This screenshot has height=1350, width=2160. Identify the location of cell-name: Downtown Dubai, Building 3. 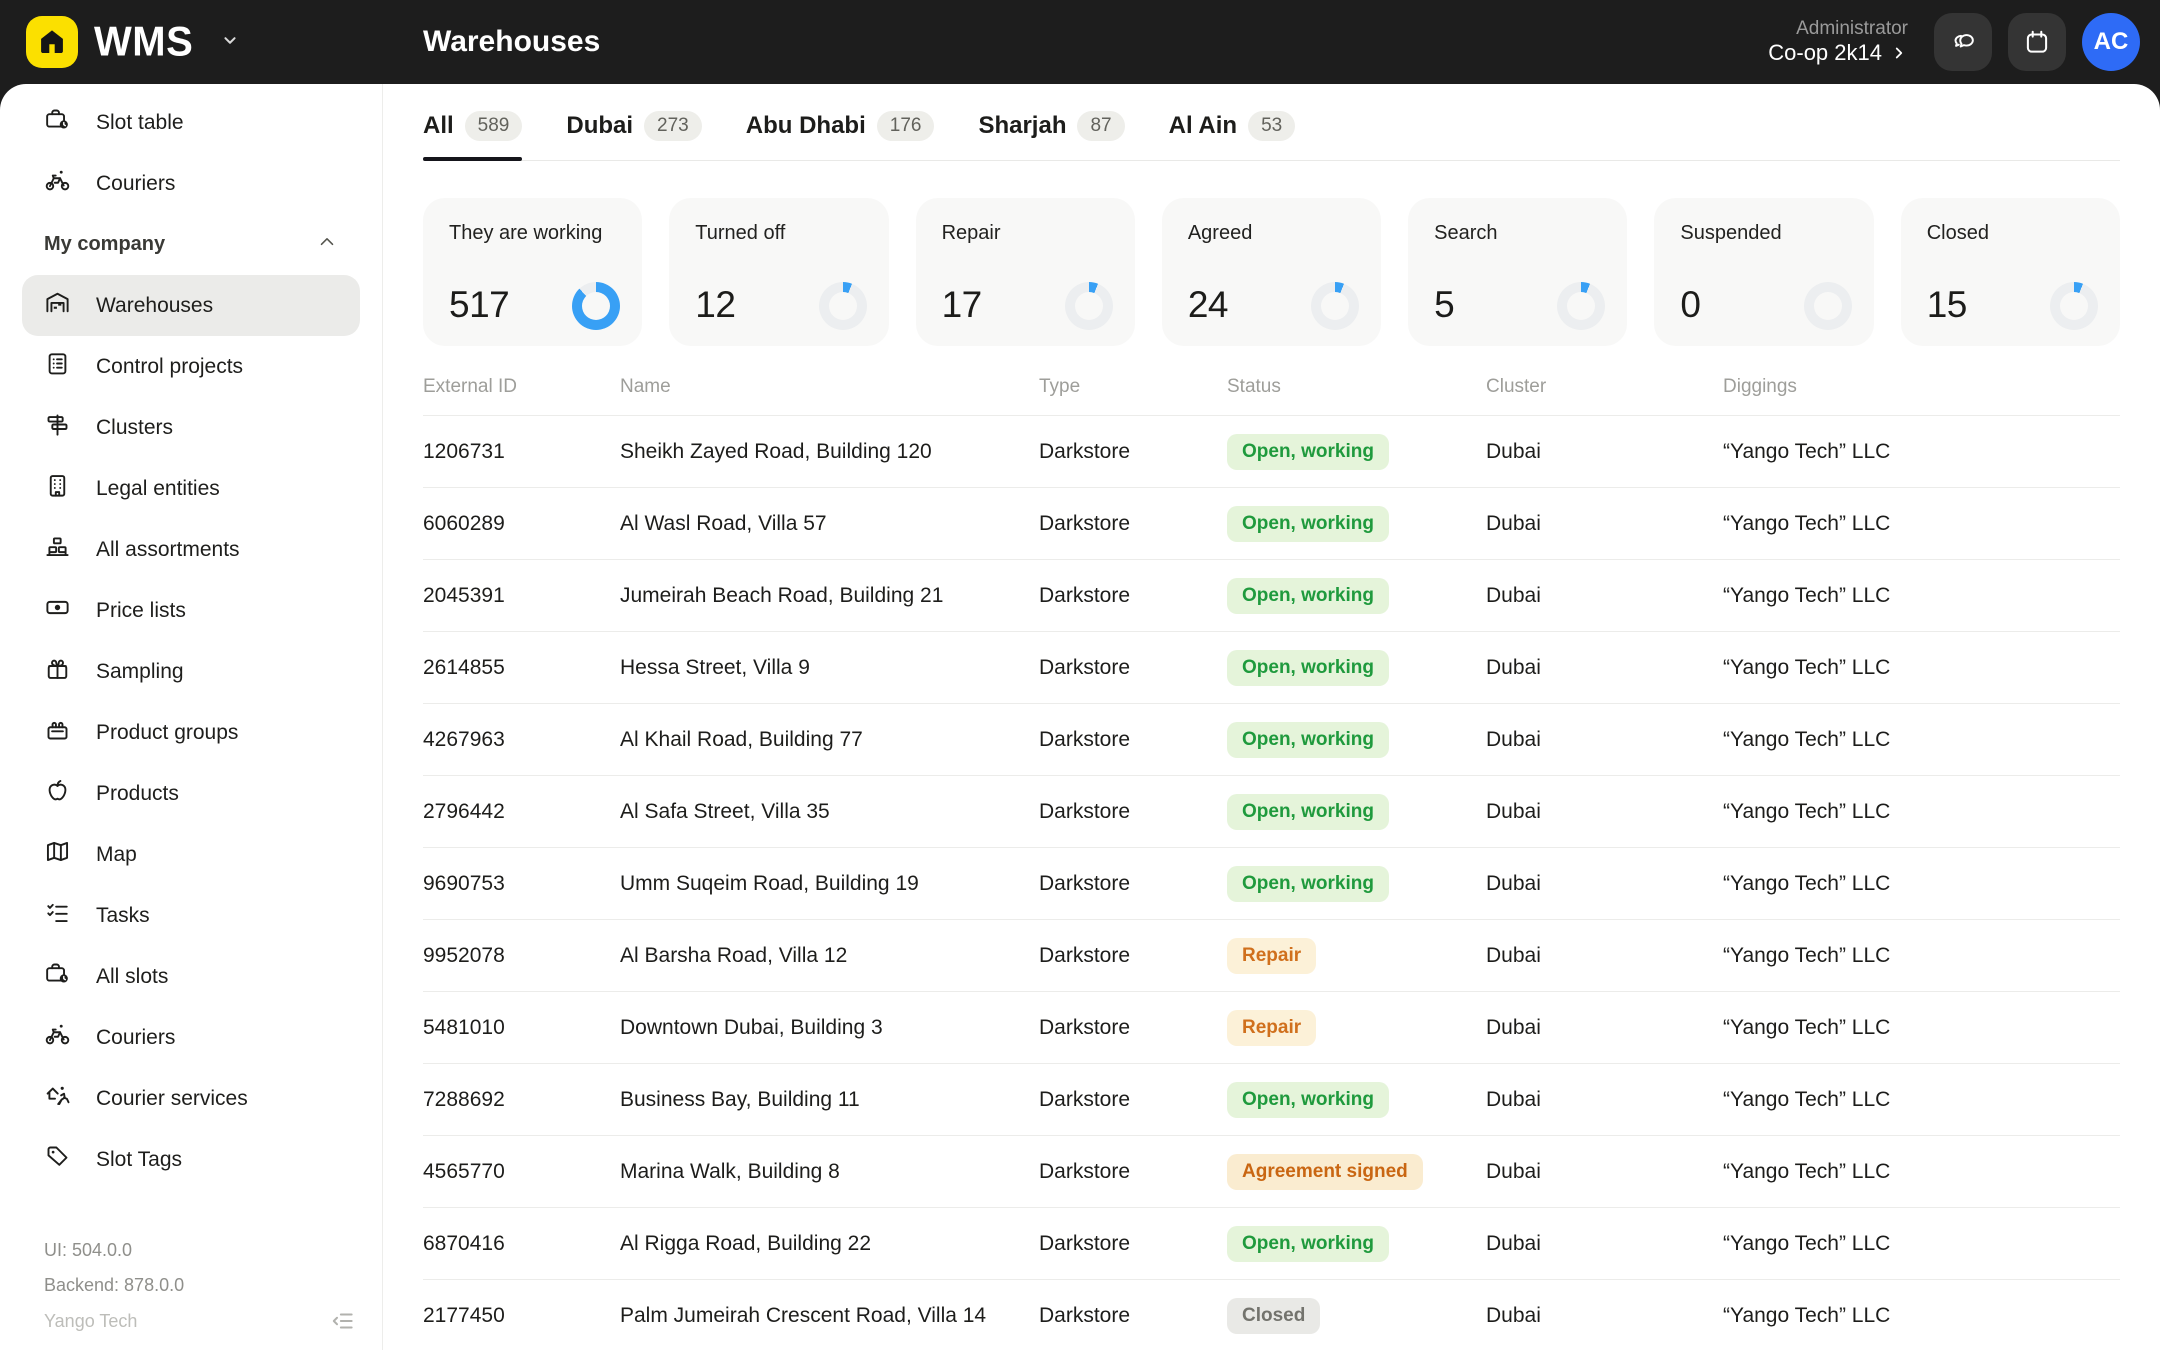
(751, 1027).